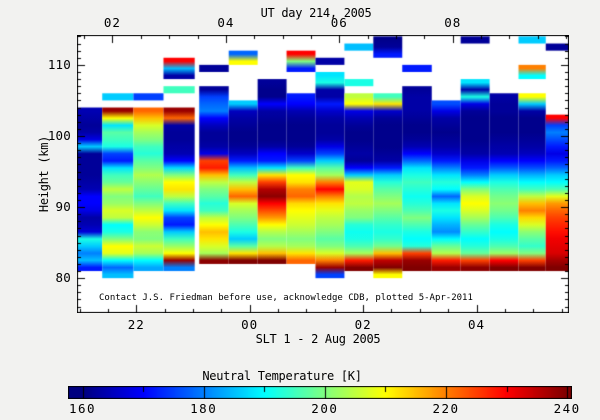  Describe the element at coordinates (282, 376) in the screenshot. I see `colorbar-title: Neutral Temperature [K]` at that location.